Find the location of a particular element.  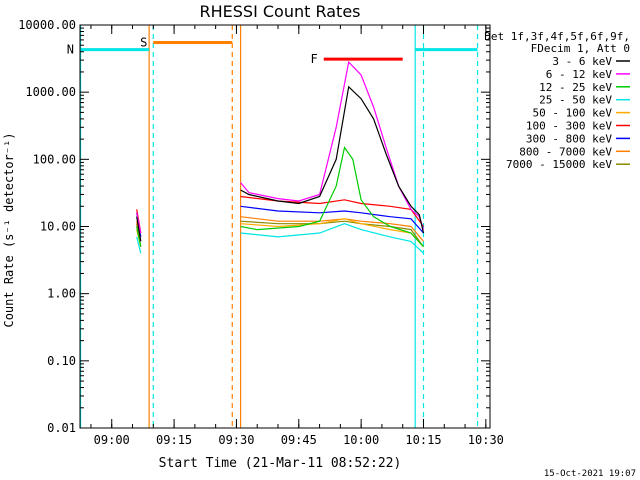

legend-entry-4: 50 - 100 keV is located at coordinates (573, 113).